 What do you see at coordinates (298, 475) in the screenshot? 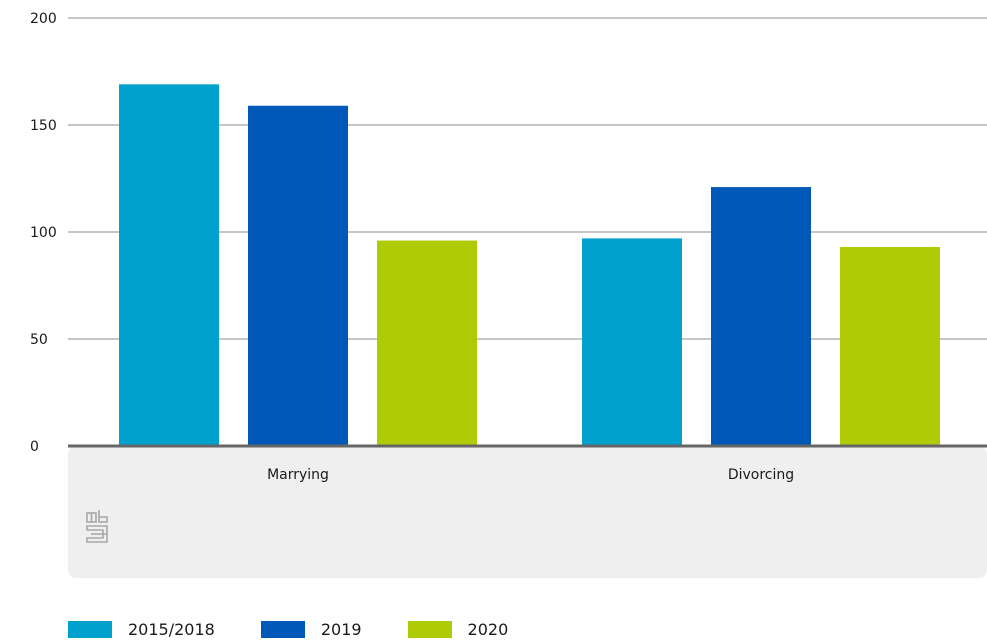
I see `category-label-marrying: Marrying` at bounding box center [298, 475].